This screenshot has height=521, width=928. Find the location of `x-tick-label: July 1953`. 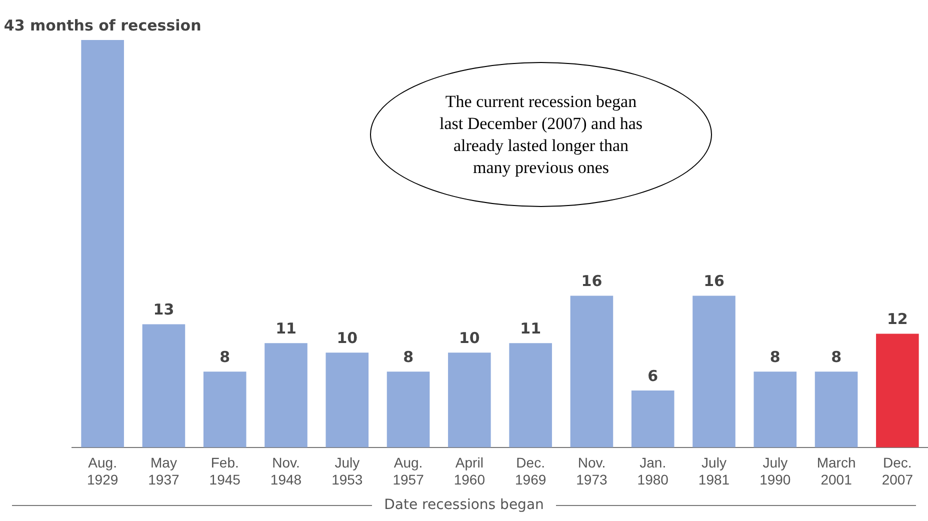

x-tick-label: July 1953 is located at coordinates (347, 471).